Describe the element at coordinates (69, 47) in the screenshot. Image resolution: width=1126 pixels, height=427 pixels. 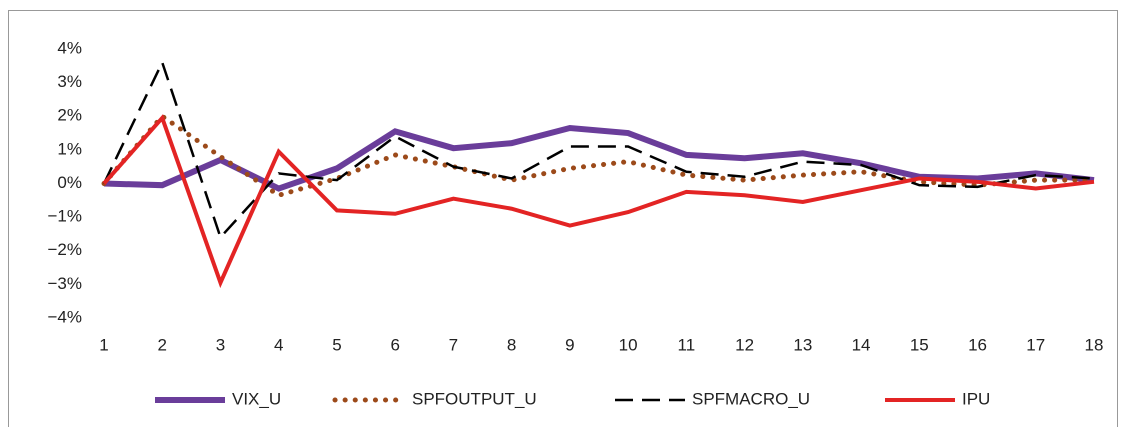
I see `y-tick-label: 4%` at that location.